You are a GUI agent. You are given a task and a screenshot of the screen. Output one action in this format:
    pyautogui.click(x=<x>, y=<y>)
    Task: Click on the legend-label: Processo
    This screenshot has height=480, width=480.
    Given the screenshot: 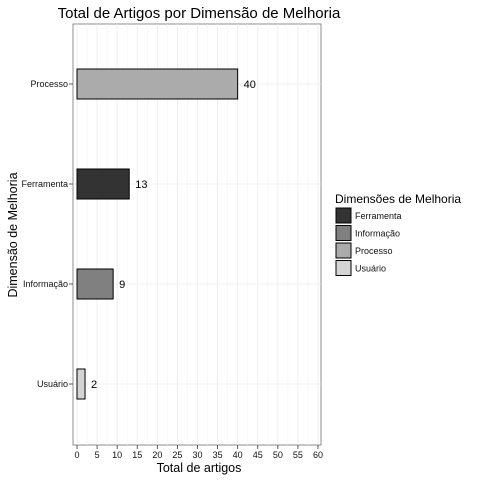 What is the action you would take?
    pyautogui.click(x=374, y=251)
    